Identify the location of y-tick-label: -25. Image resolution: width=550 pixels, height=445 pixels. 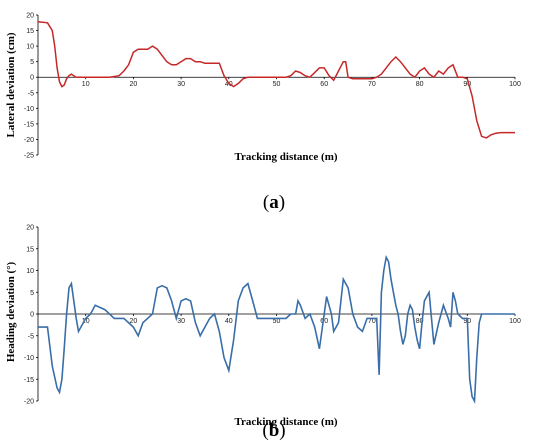
(29, 156).